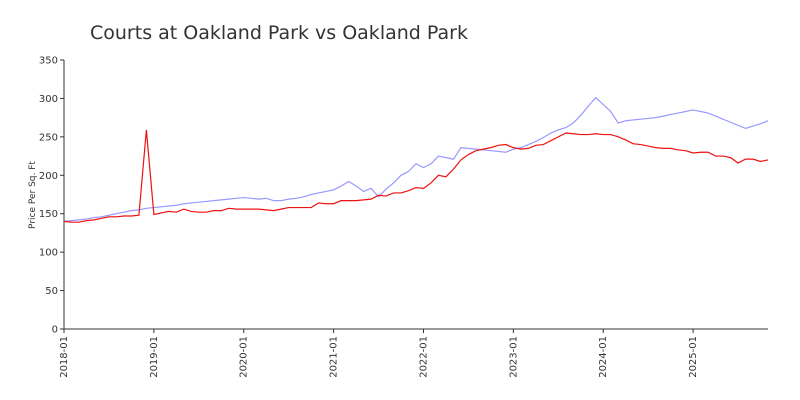 Image resolution: width=800 pixels, height=400 pixels. Describe the element at coordinates (603, 357) in the screenshot. I see `x-tick-label: 2024-01` at that location.